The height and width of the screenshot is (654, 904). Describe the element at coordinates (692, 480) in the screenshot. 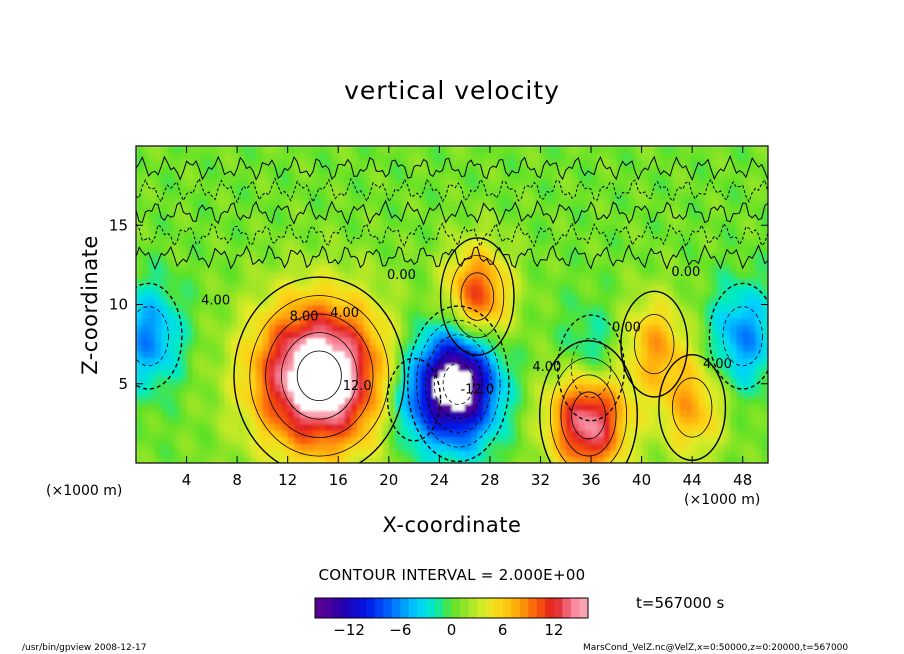

I see `x-tick-label: 44` at that location.